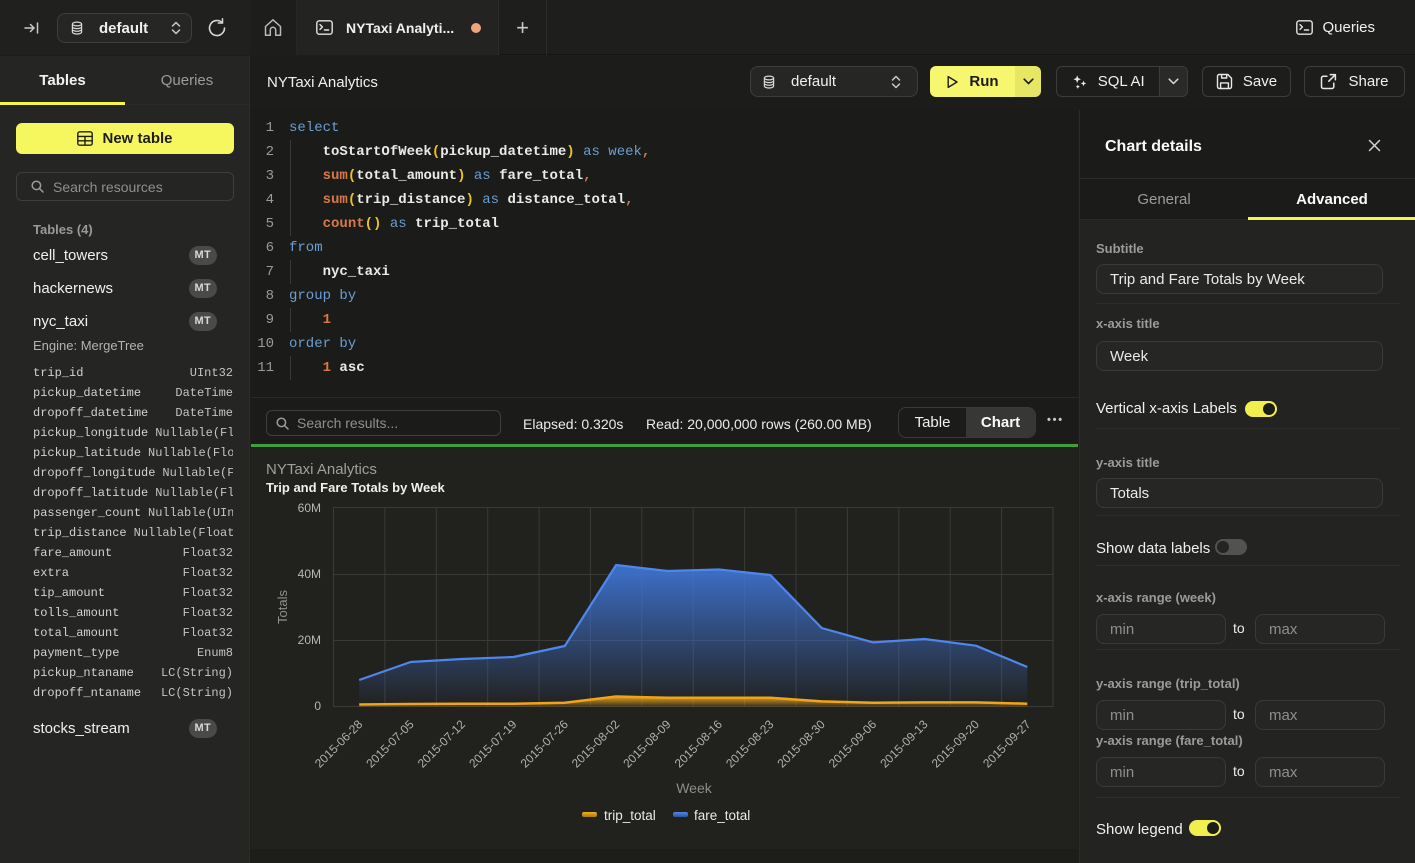  Describe the element at coordinates (750, 744) in the screenshot. I see `svg-text: 2015-08-23` at that location.